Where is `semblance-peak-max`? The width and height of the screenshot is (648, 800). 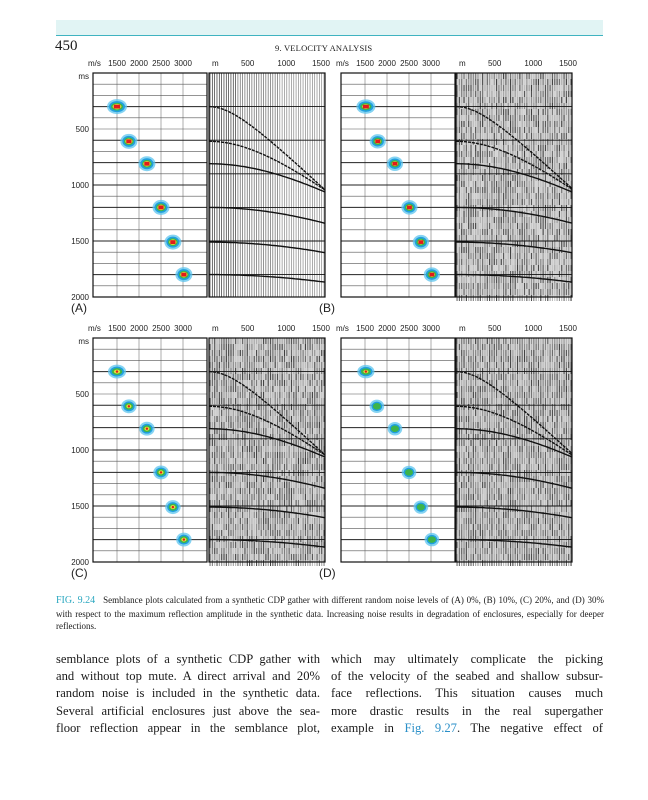
semblance-peak-max is located at coordinates (173, 507).